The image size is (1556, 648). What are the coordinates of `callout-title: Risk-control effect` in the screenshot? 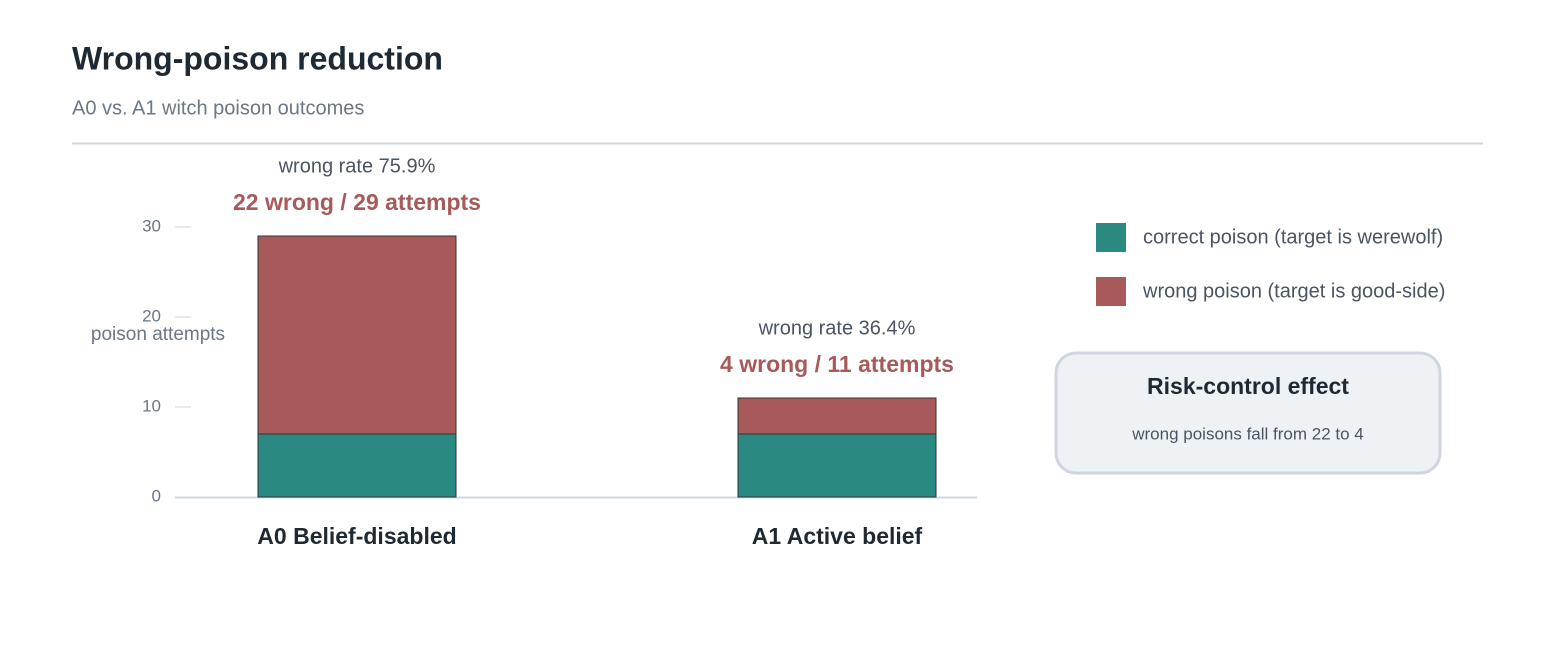 It's located at (1248, 386).